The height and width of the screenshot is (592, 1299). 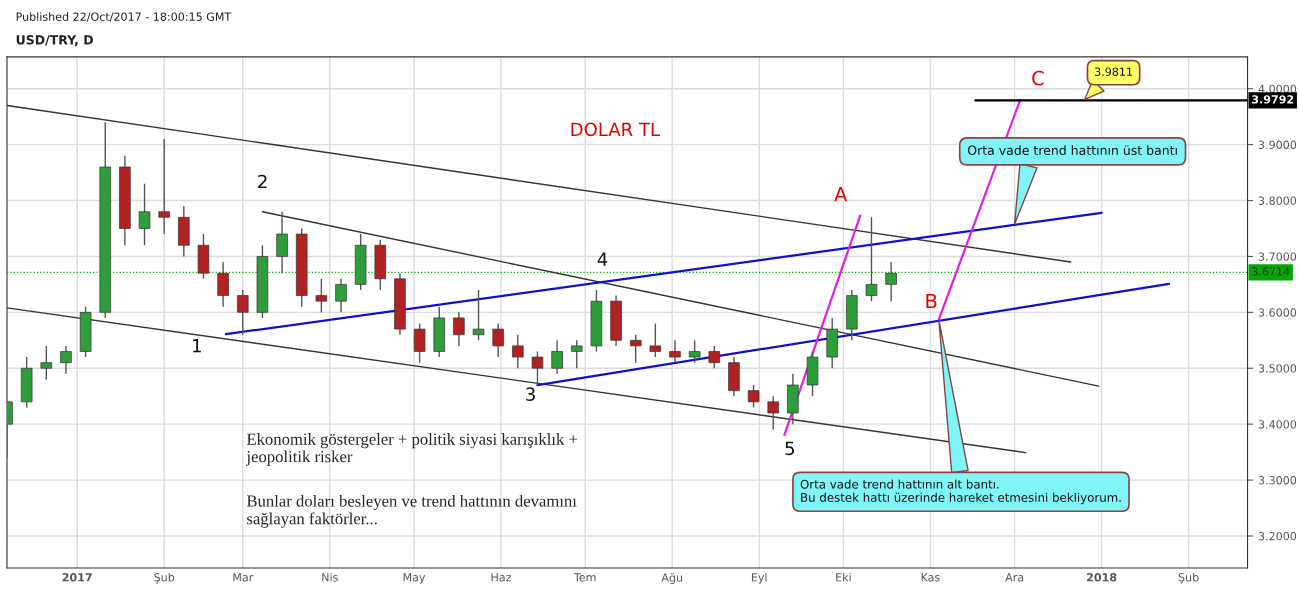 I want to click on chart-subtitle: Published 22/Oct/2017 - 18:00:15 GMT, so click(x=124, y=17).